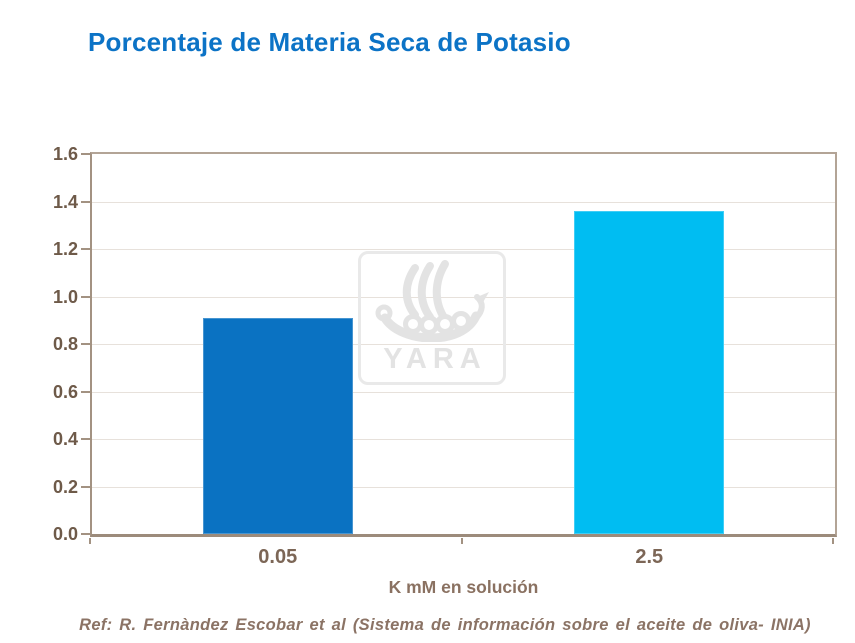 Image resolution: width=855 pixels, height=643 pixels. I want to click on y-tick-label: 1.2, so click(65, 249).